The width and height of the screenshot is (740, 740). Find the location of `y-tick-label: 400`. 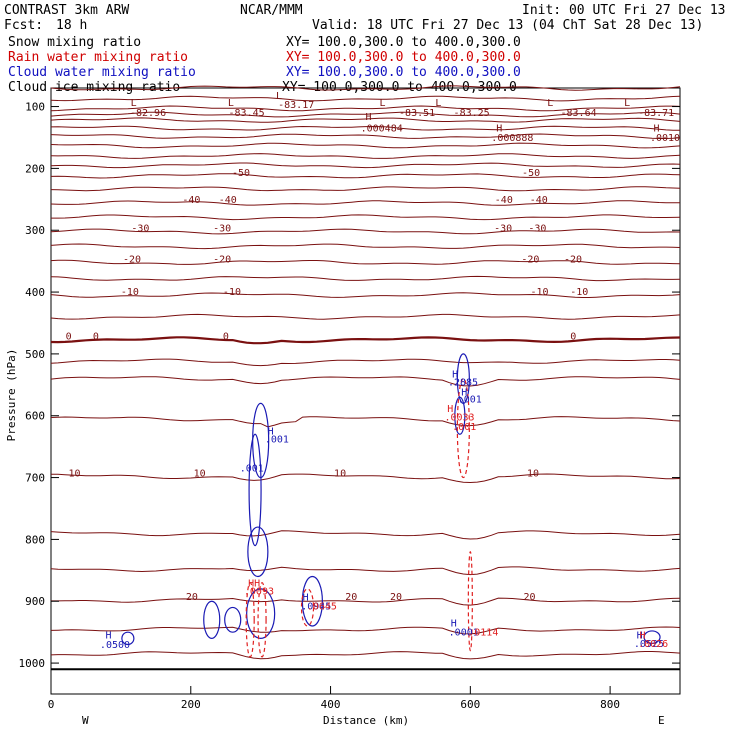

y-tick-label: 400 is located at coordinates (35, 292).